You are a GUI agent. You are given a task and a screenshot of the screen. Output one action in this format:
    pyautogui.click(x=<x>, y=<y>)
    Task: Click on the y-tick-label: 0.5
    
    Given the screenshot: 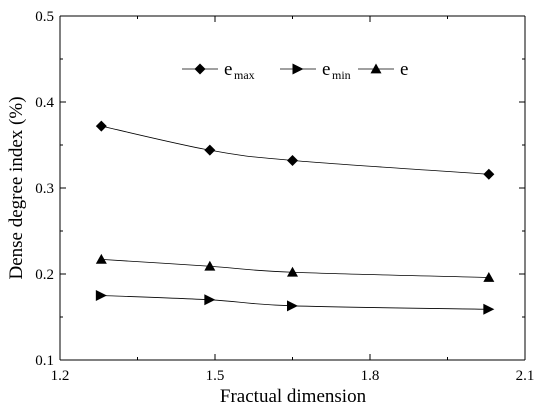 What is the action you would take?
    pyautogui.click(x=44, y=17)
    